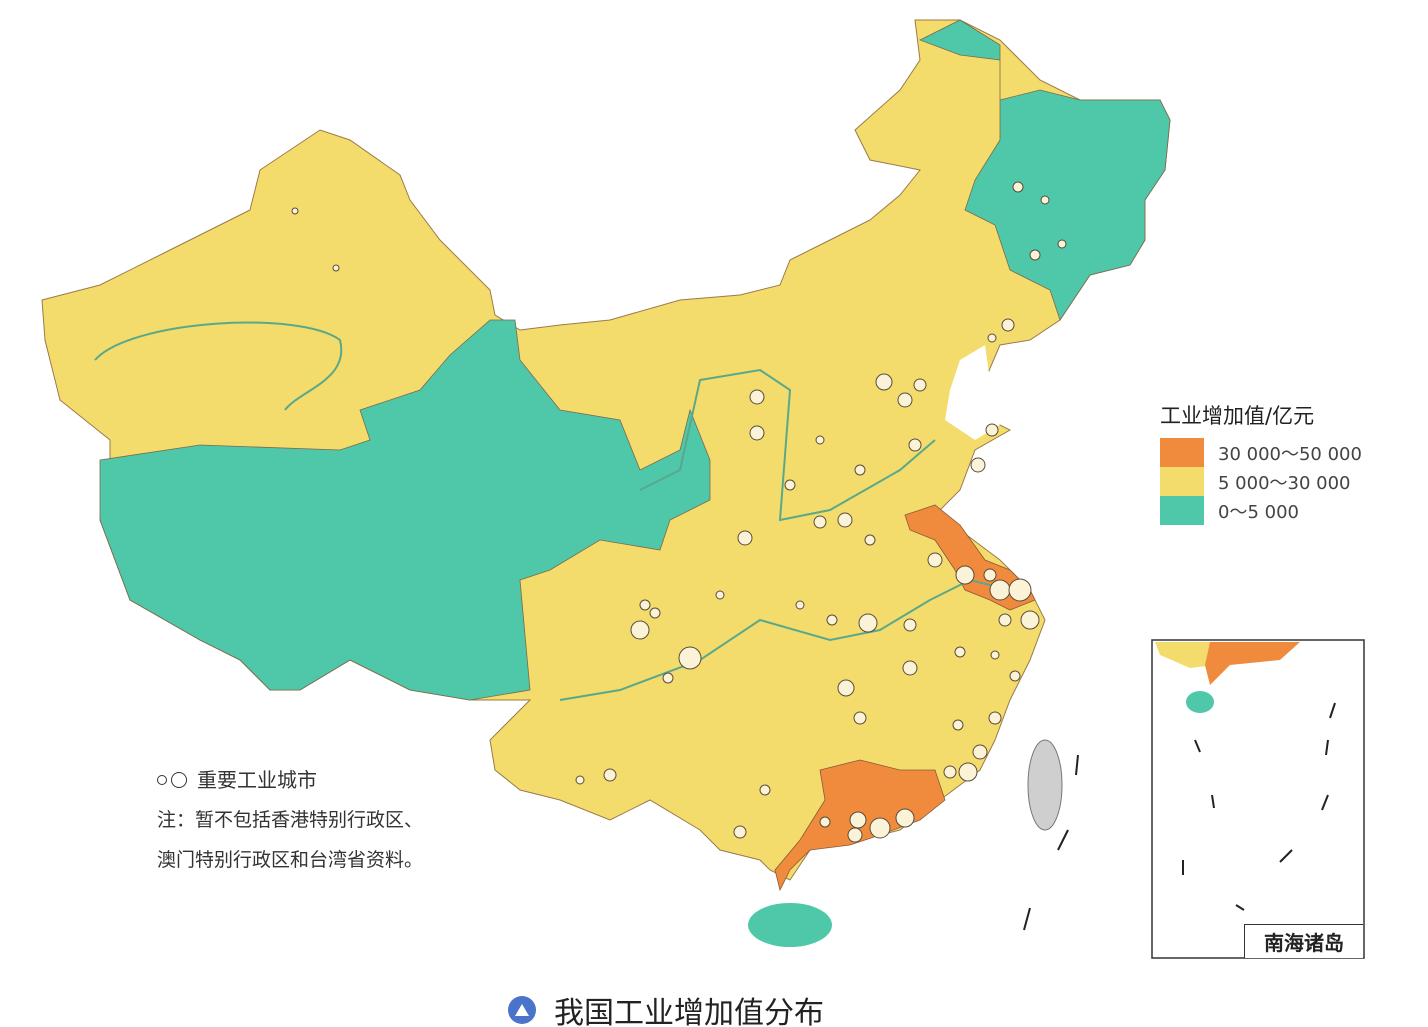  Describe the element at coordinates (790, 925) in the screenshot. I see `region-0-5000-hainan` at that location.